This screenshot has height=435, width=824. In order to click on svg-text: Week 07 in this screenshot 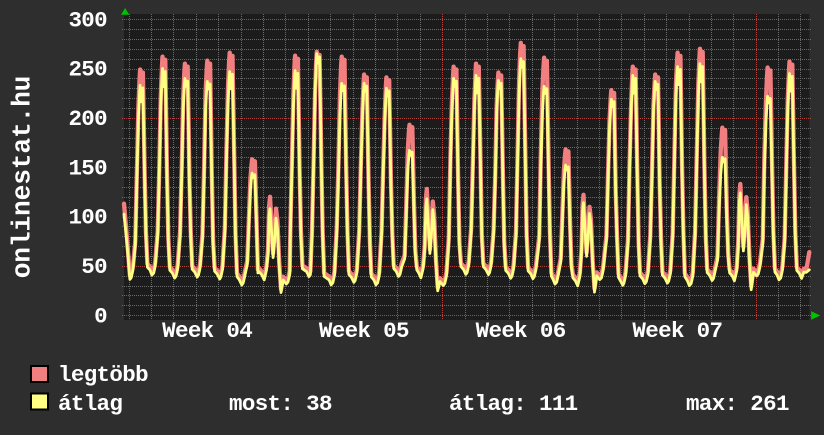, I will do `click(677, 331)`.